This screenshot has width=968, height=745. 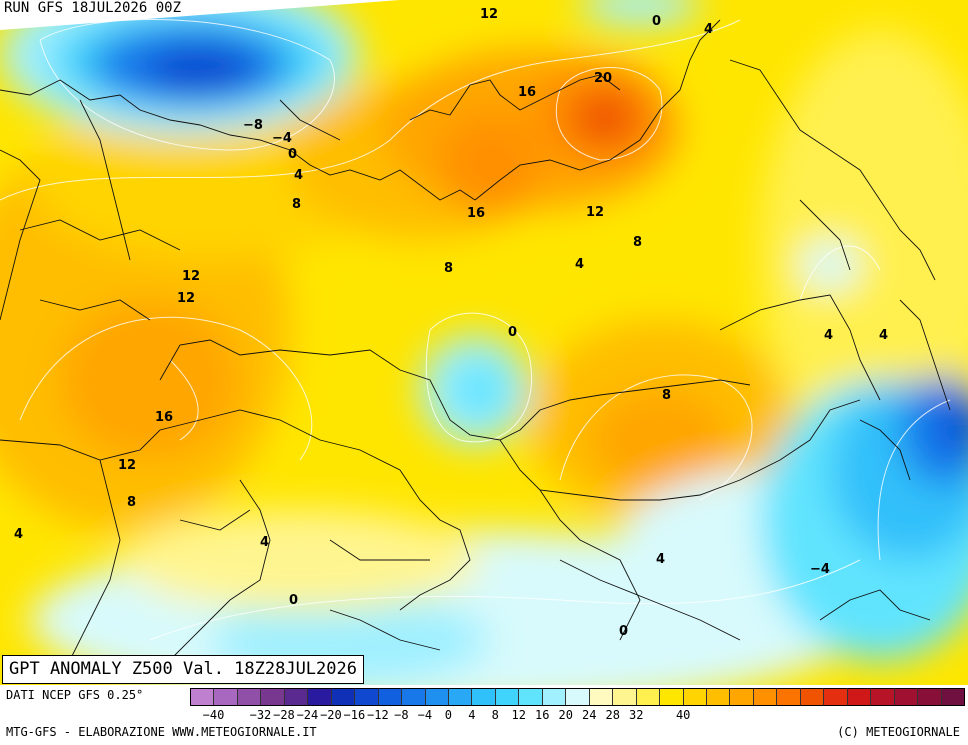 I want to click on legend-tick-label: 4, so click(x=472, y=715).